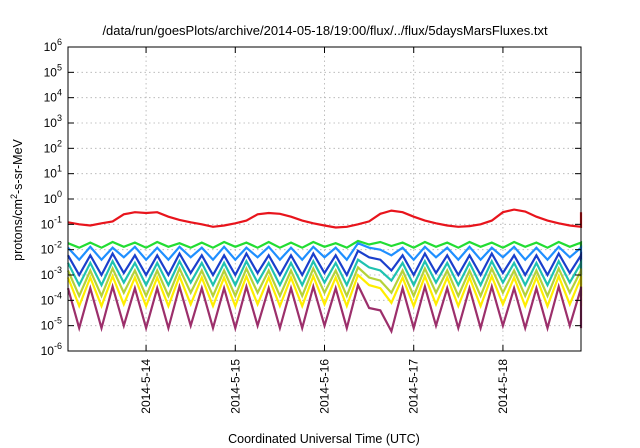 This screenshot has width=640, height=448. I want to click on x-tick-label: 2014-5-14, so click(146, 386).